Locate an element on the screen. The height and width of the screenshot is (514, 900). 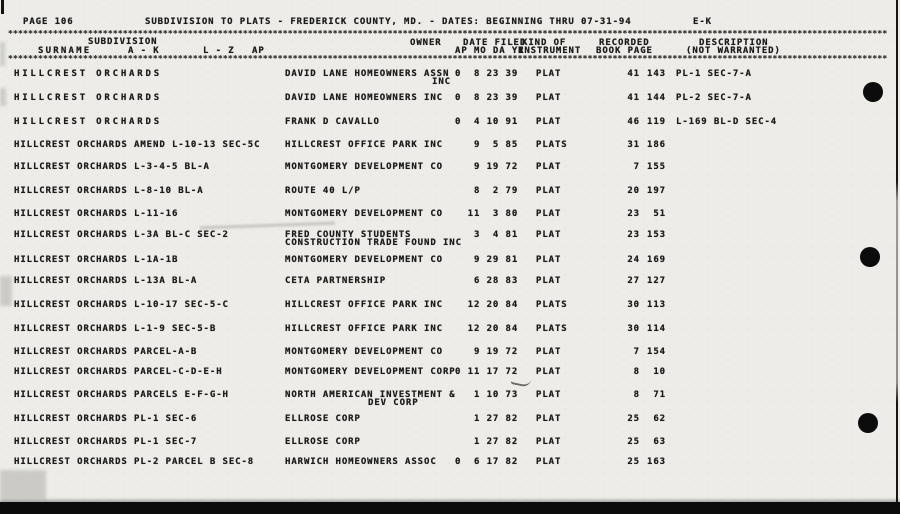
subdivision-cell: HILLCREST ORCHARDS L-1A-1B is located at coordinates (96, 260).